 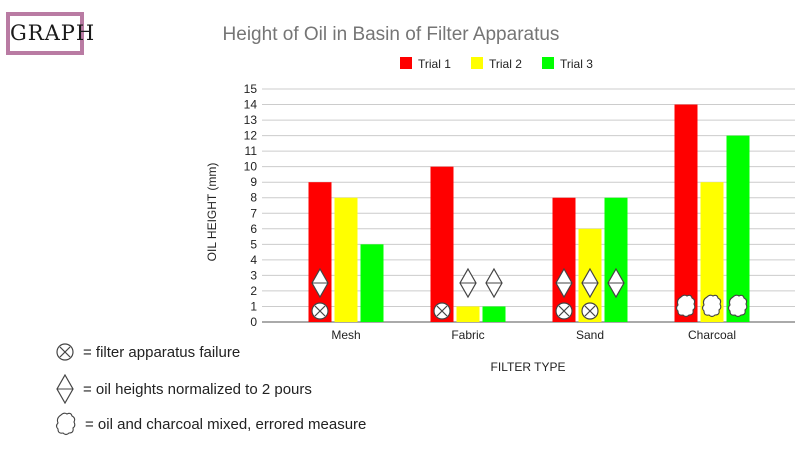 What do you see at coordinates (253, 182) in the screenshot?
I see `y-tick-label: 9` at bounding box center [253, 182].